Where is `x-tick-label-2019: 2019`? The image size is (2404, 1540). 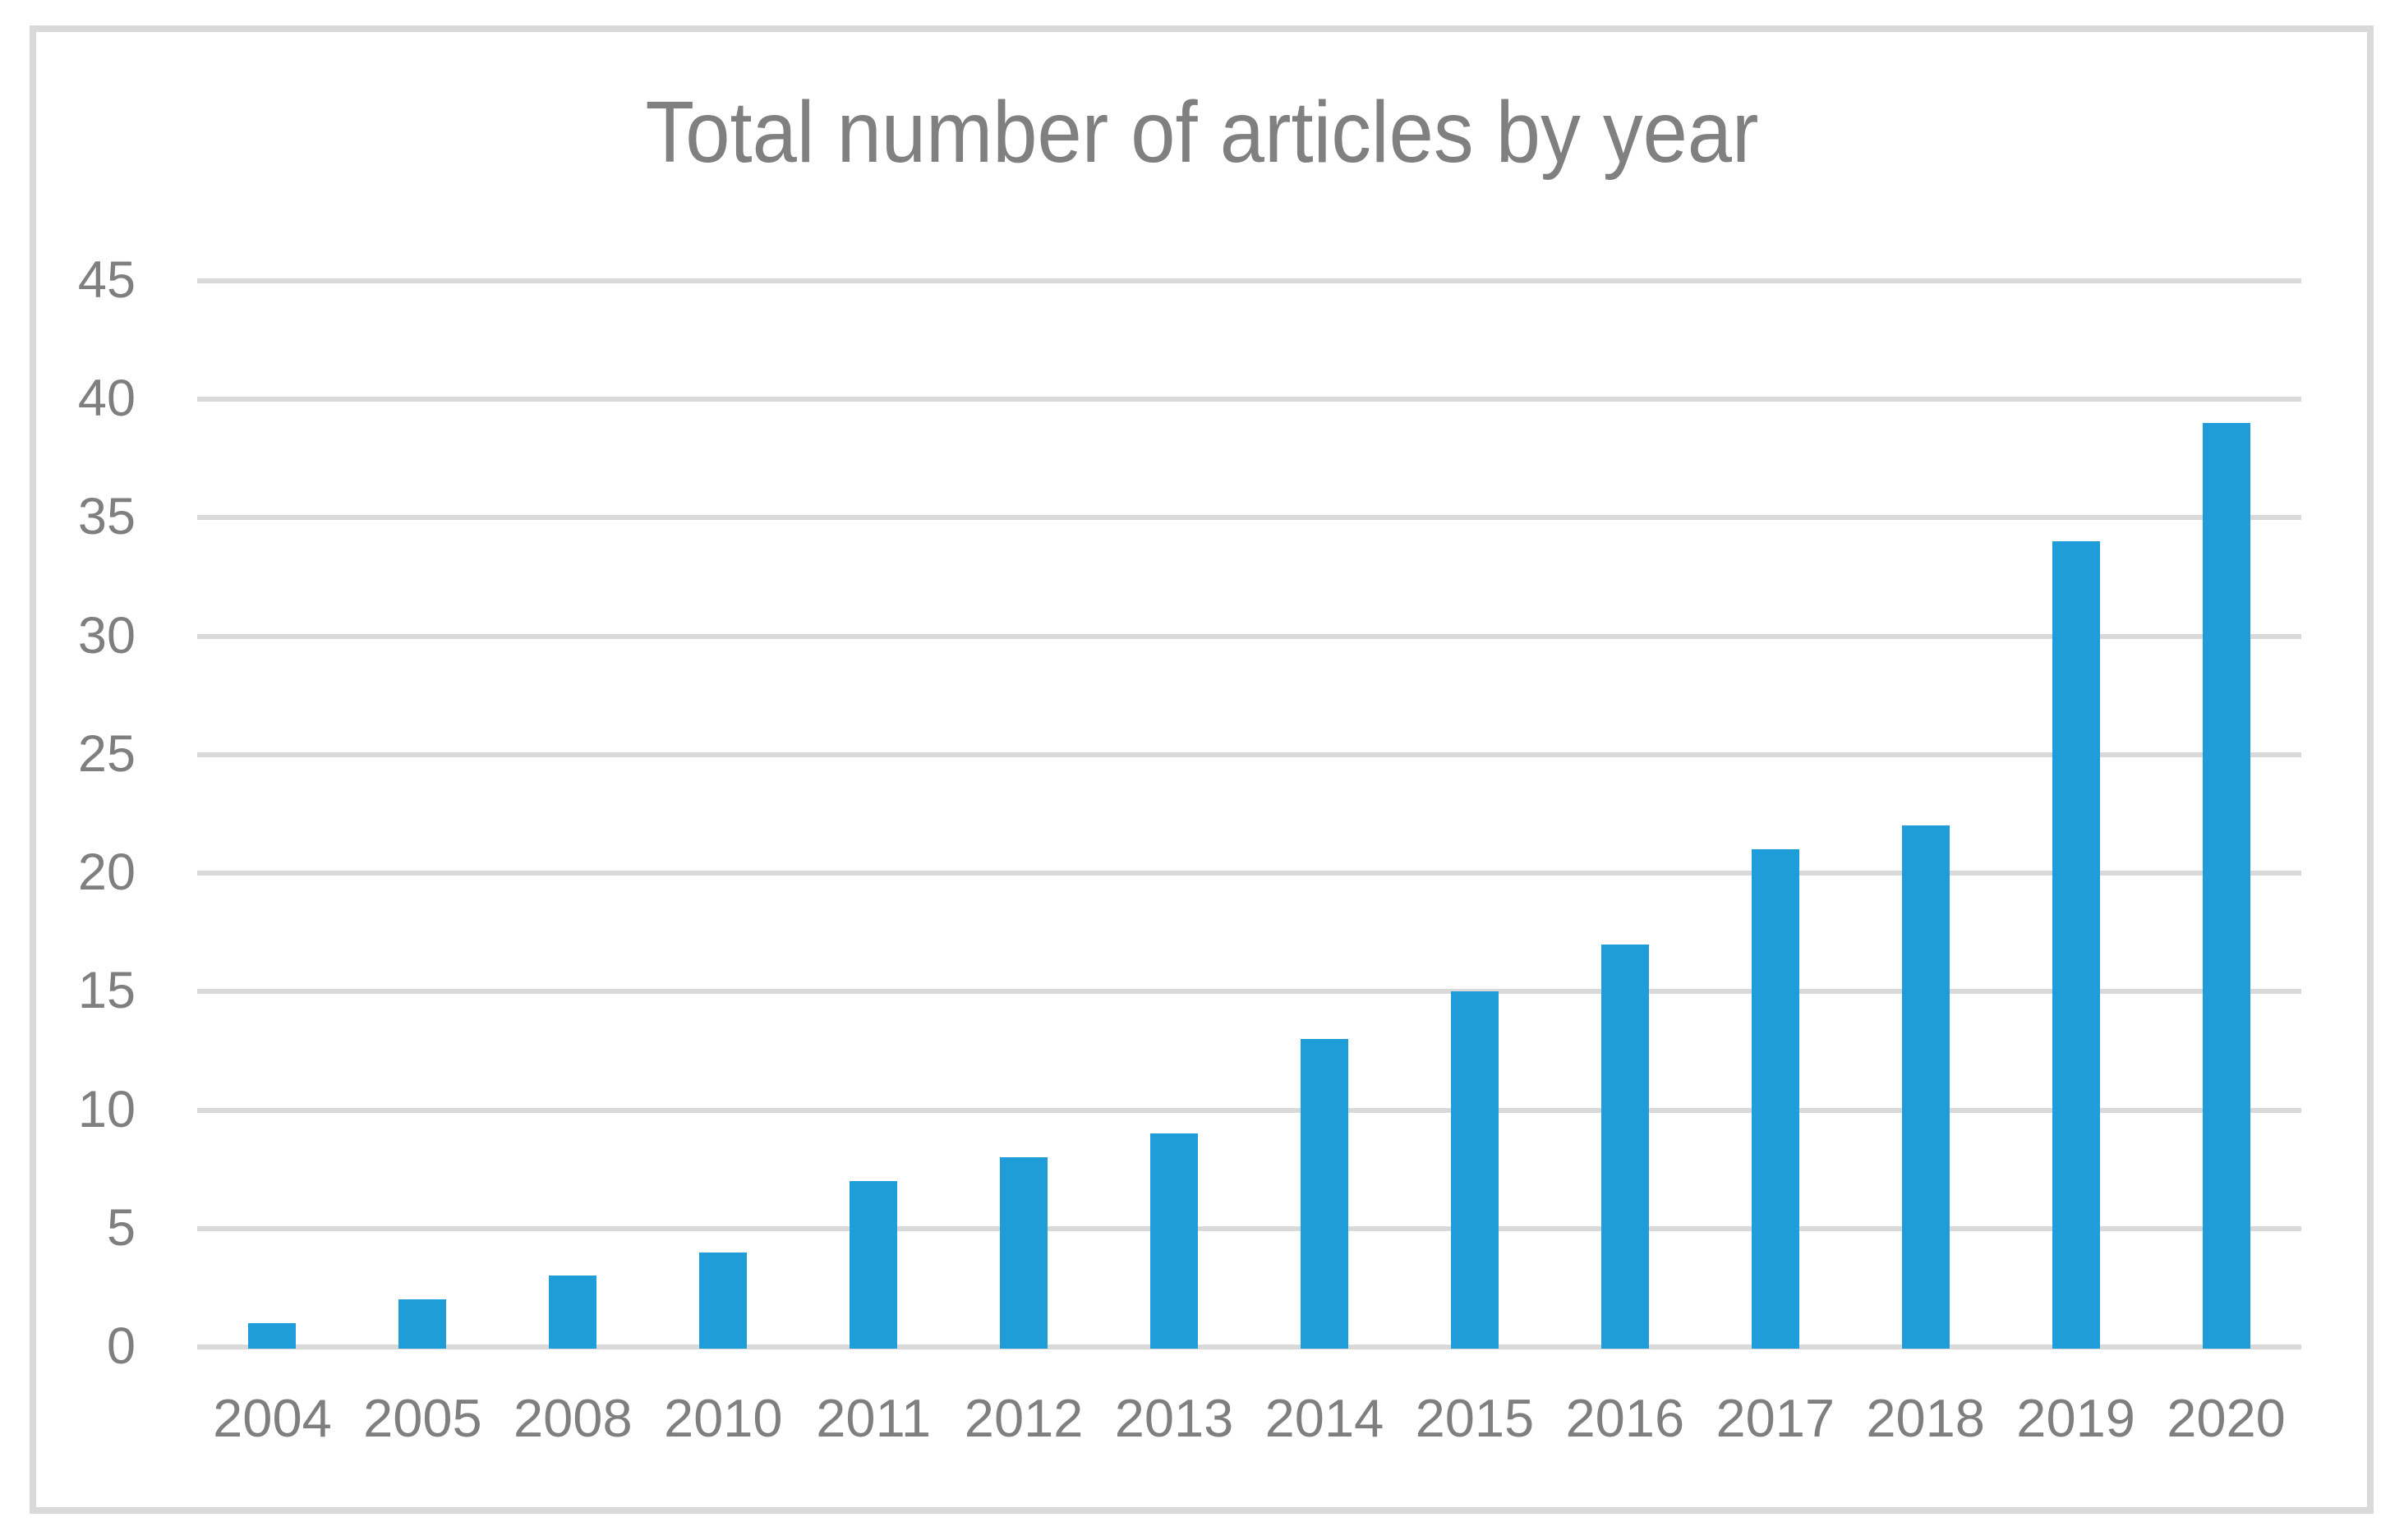
x-tick-label-2019: 2019 is located at coordinates (2075, 1418).